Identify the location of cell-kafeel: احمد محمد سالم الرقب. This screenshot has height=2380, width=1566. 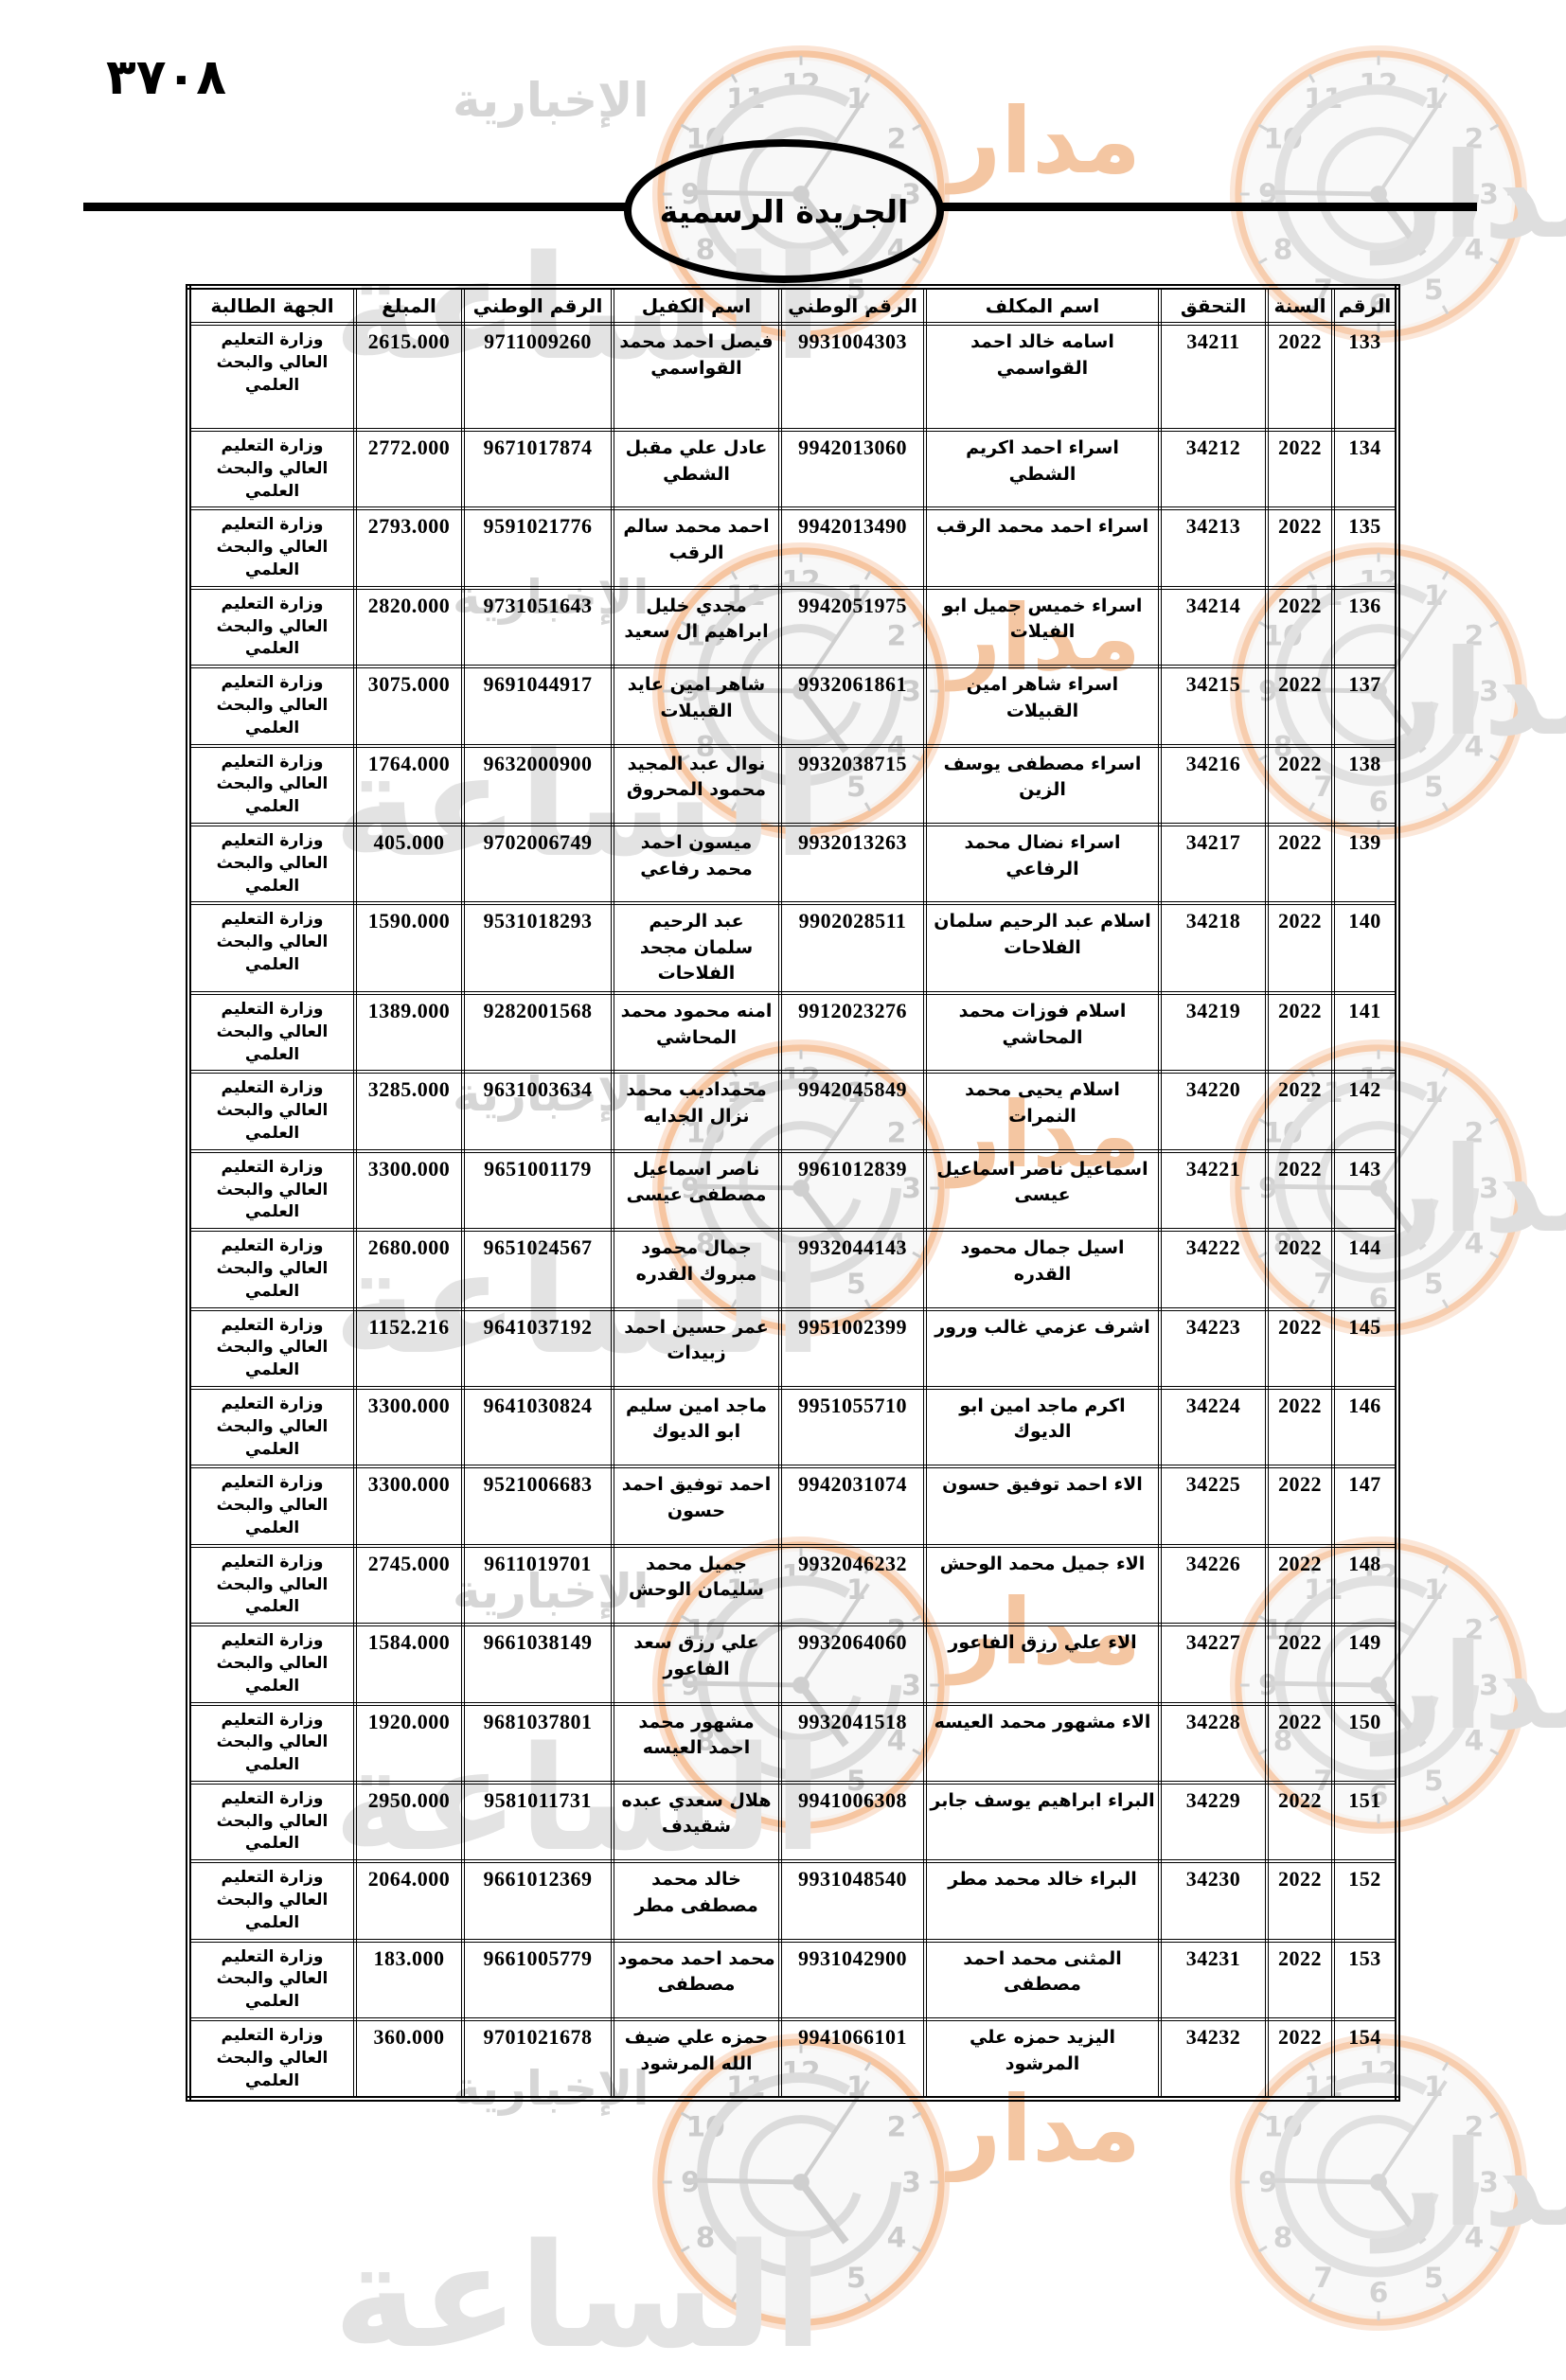
(697, 548).